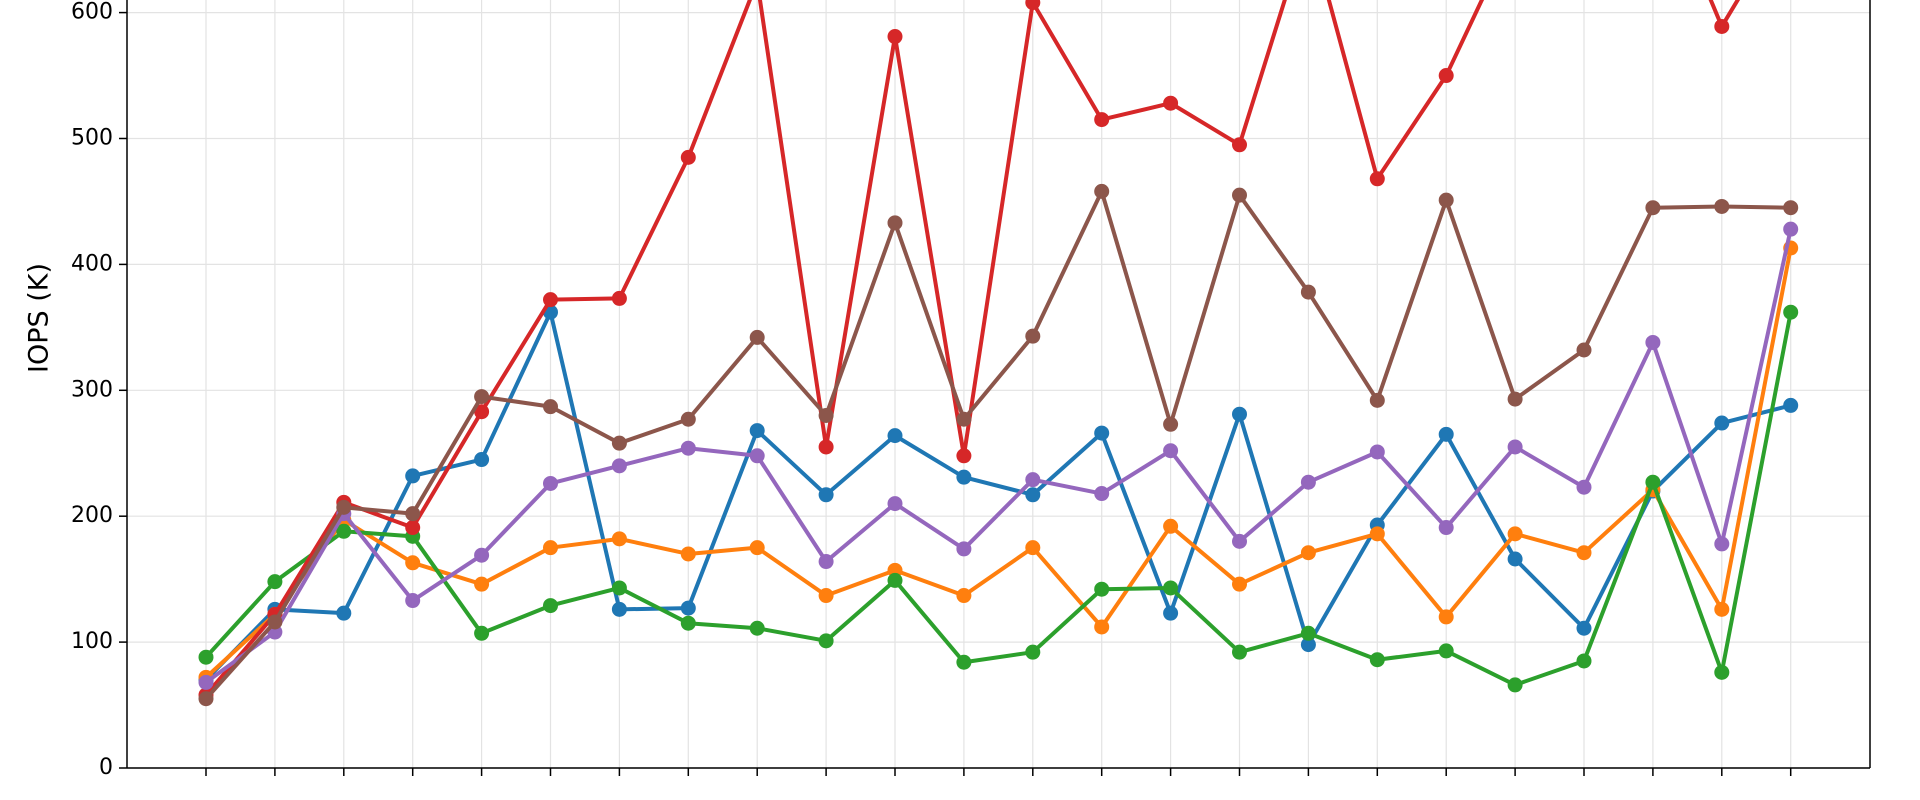 The height and width of the screenshot is (800, 1920). Describe the element at coordinates (92, 641) in the screenshot. I see `y-tick-label: 100` at that location.